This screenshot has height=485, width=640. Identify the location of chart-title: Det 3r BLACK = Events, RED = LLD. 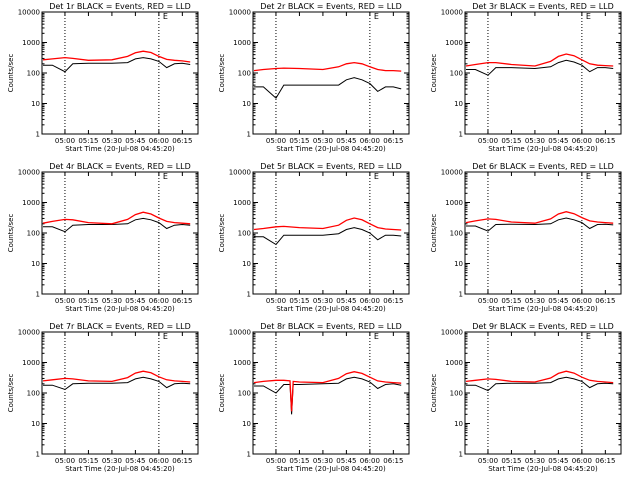
(543, 6).